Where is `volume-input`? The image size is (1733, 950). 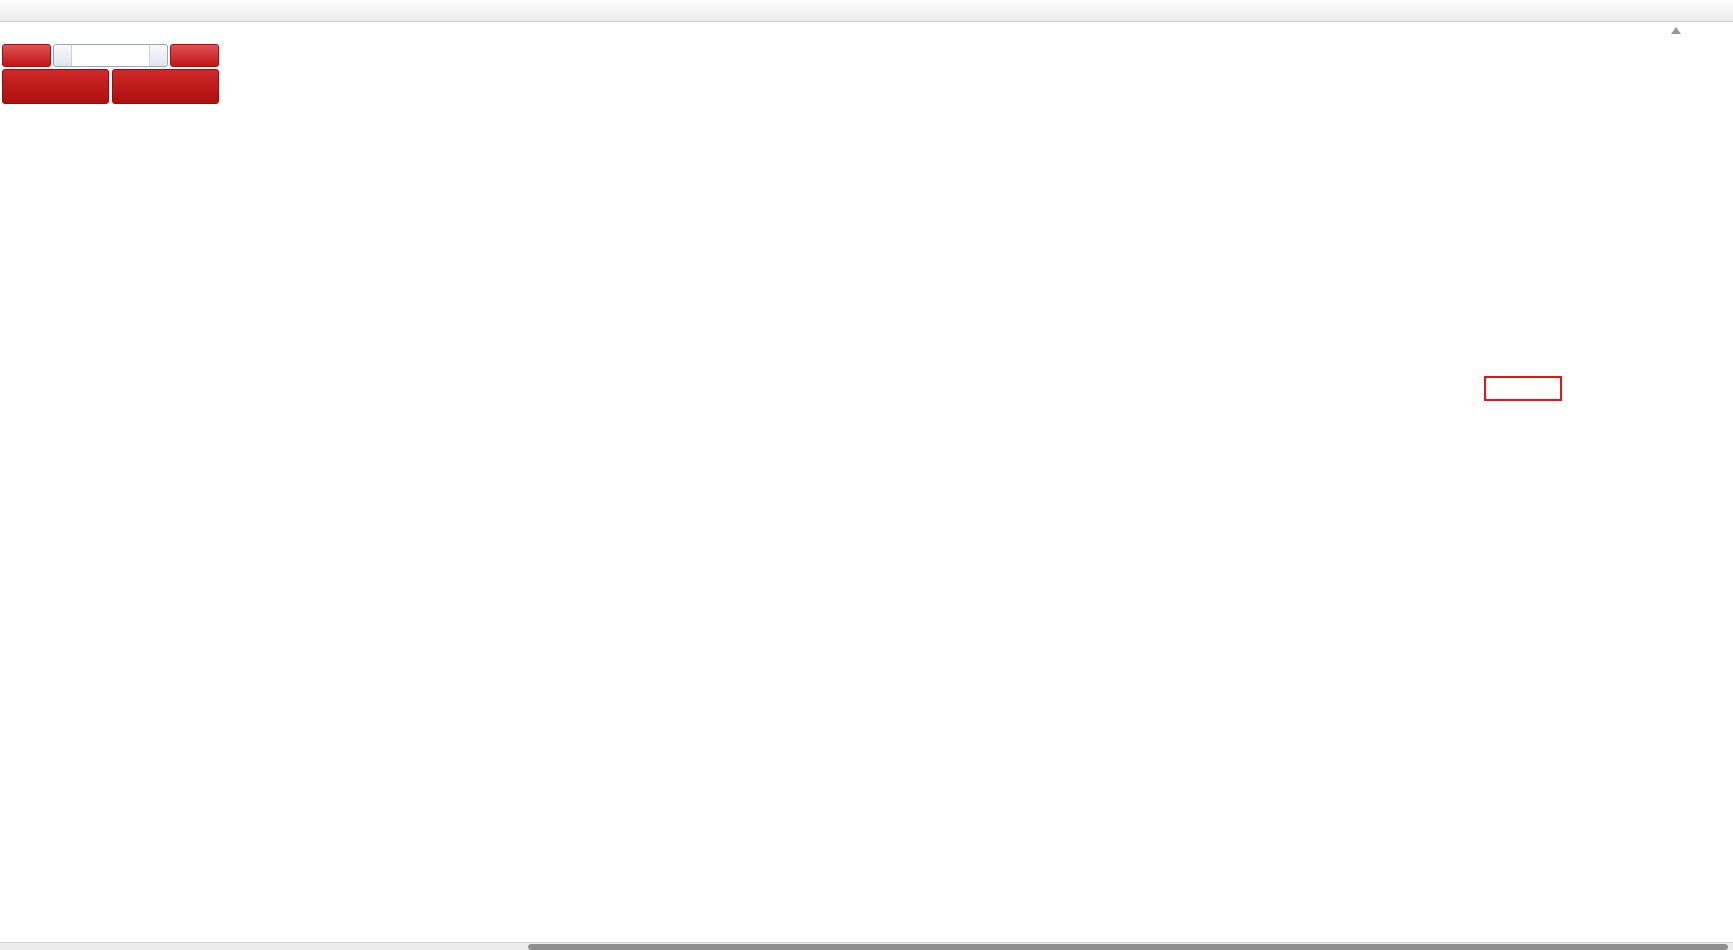
volume-input is located at coordinates (110, 55).